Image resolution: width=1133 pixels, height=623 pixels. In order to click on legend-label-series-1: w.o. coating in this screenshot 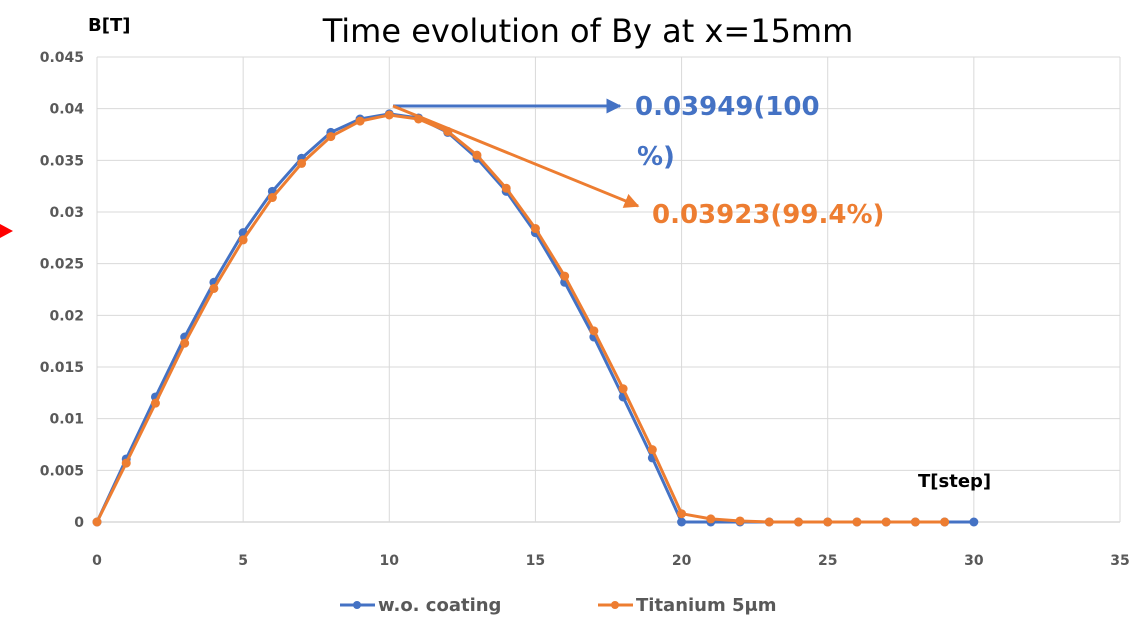, I will do `click(439, 605)`.